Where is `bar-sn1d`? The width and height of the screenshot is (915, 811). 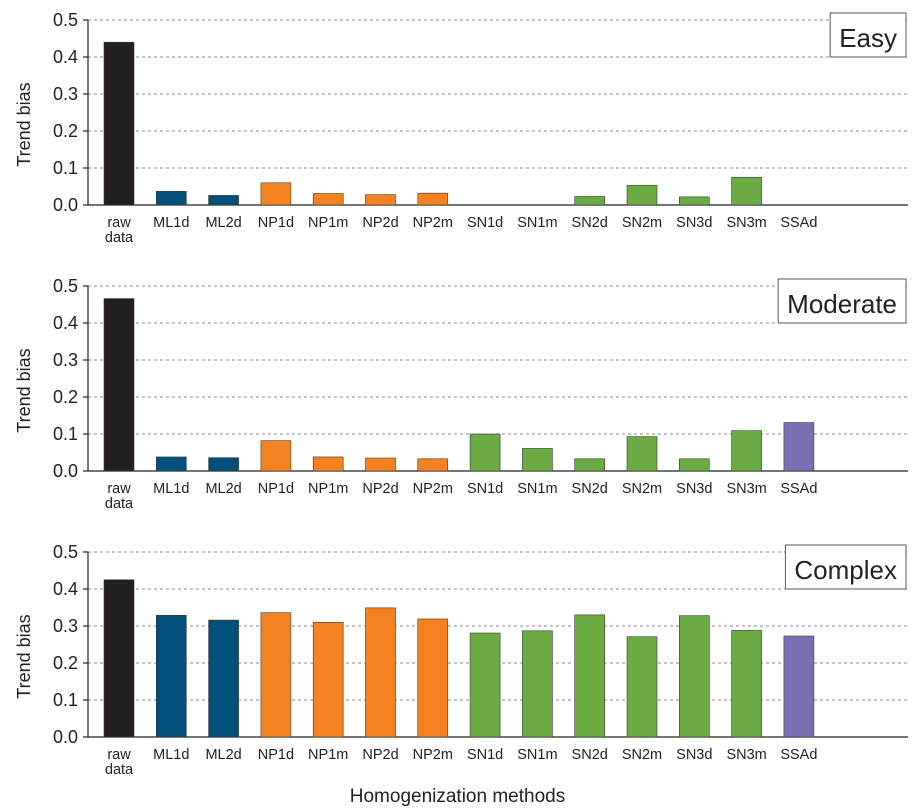 bar-sn1d is located at coordinates (485, 685).